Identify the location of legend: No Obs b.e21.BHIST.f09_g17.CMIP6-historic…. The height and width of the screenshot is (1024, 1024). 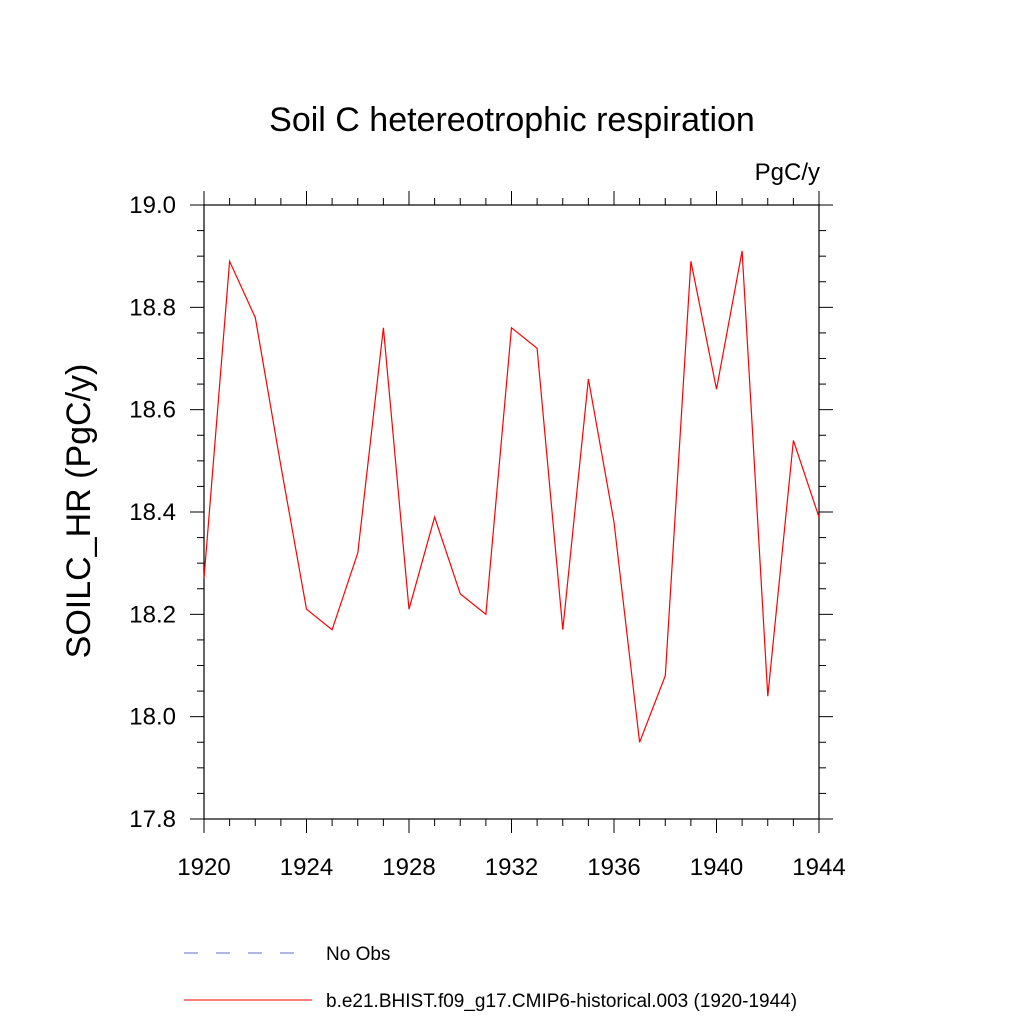
(490, 978).